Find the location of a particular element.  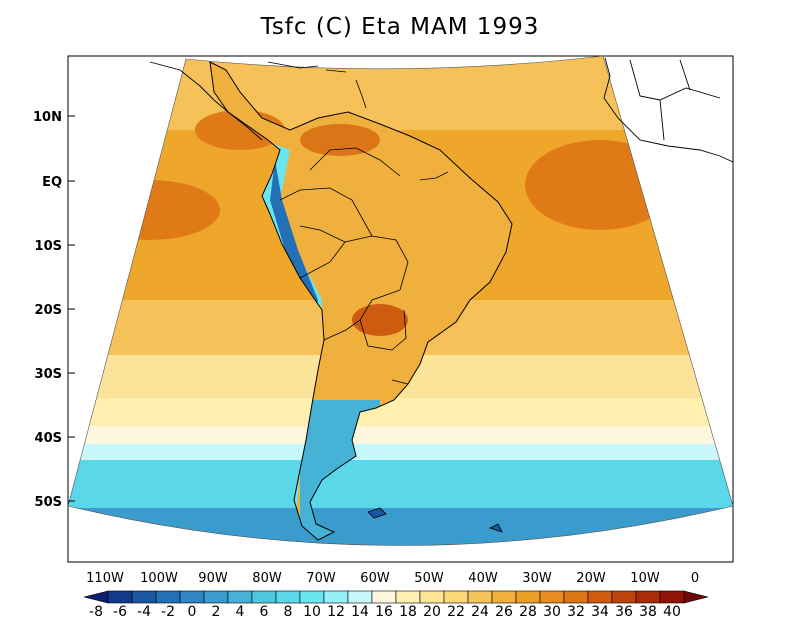

lon-tick-label: 10W is located at coordinates (645, 578).